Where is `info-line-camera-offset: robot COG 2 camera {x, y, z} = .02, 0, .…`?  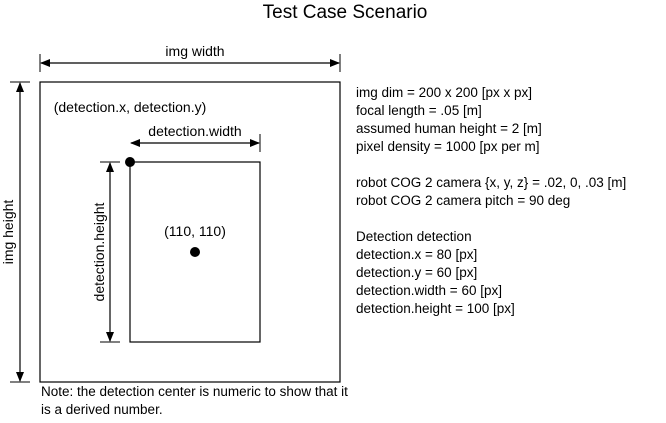
info-line-camera-offset: robot COG 2 camera {x, y, z} = .02, 0, .… is located at coordinates (491, 182).